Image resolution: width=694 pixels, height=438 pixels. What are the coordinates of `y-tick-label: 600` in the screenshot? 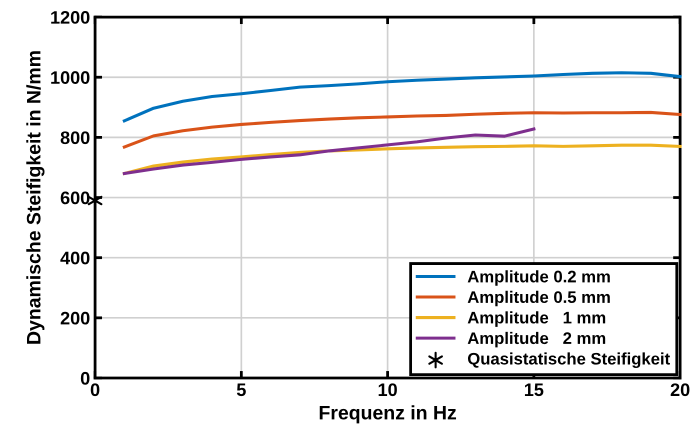 It's located at (75, 197).